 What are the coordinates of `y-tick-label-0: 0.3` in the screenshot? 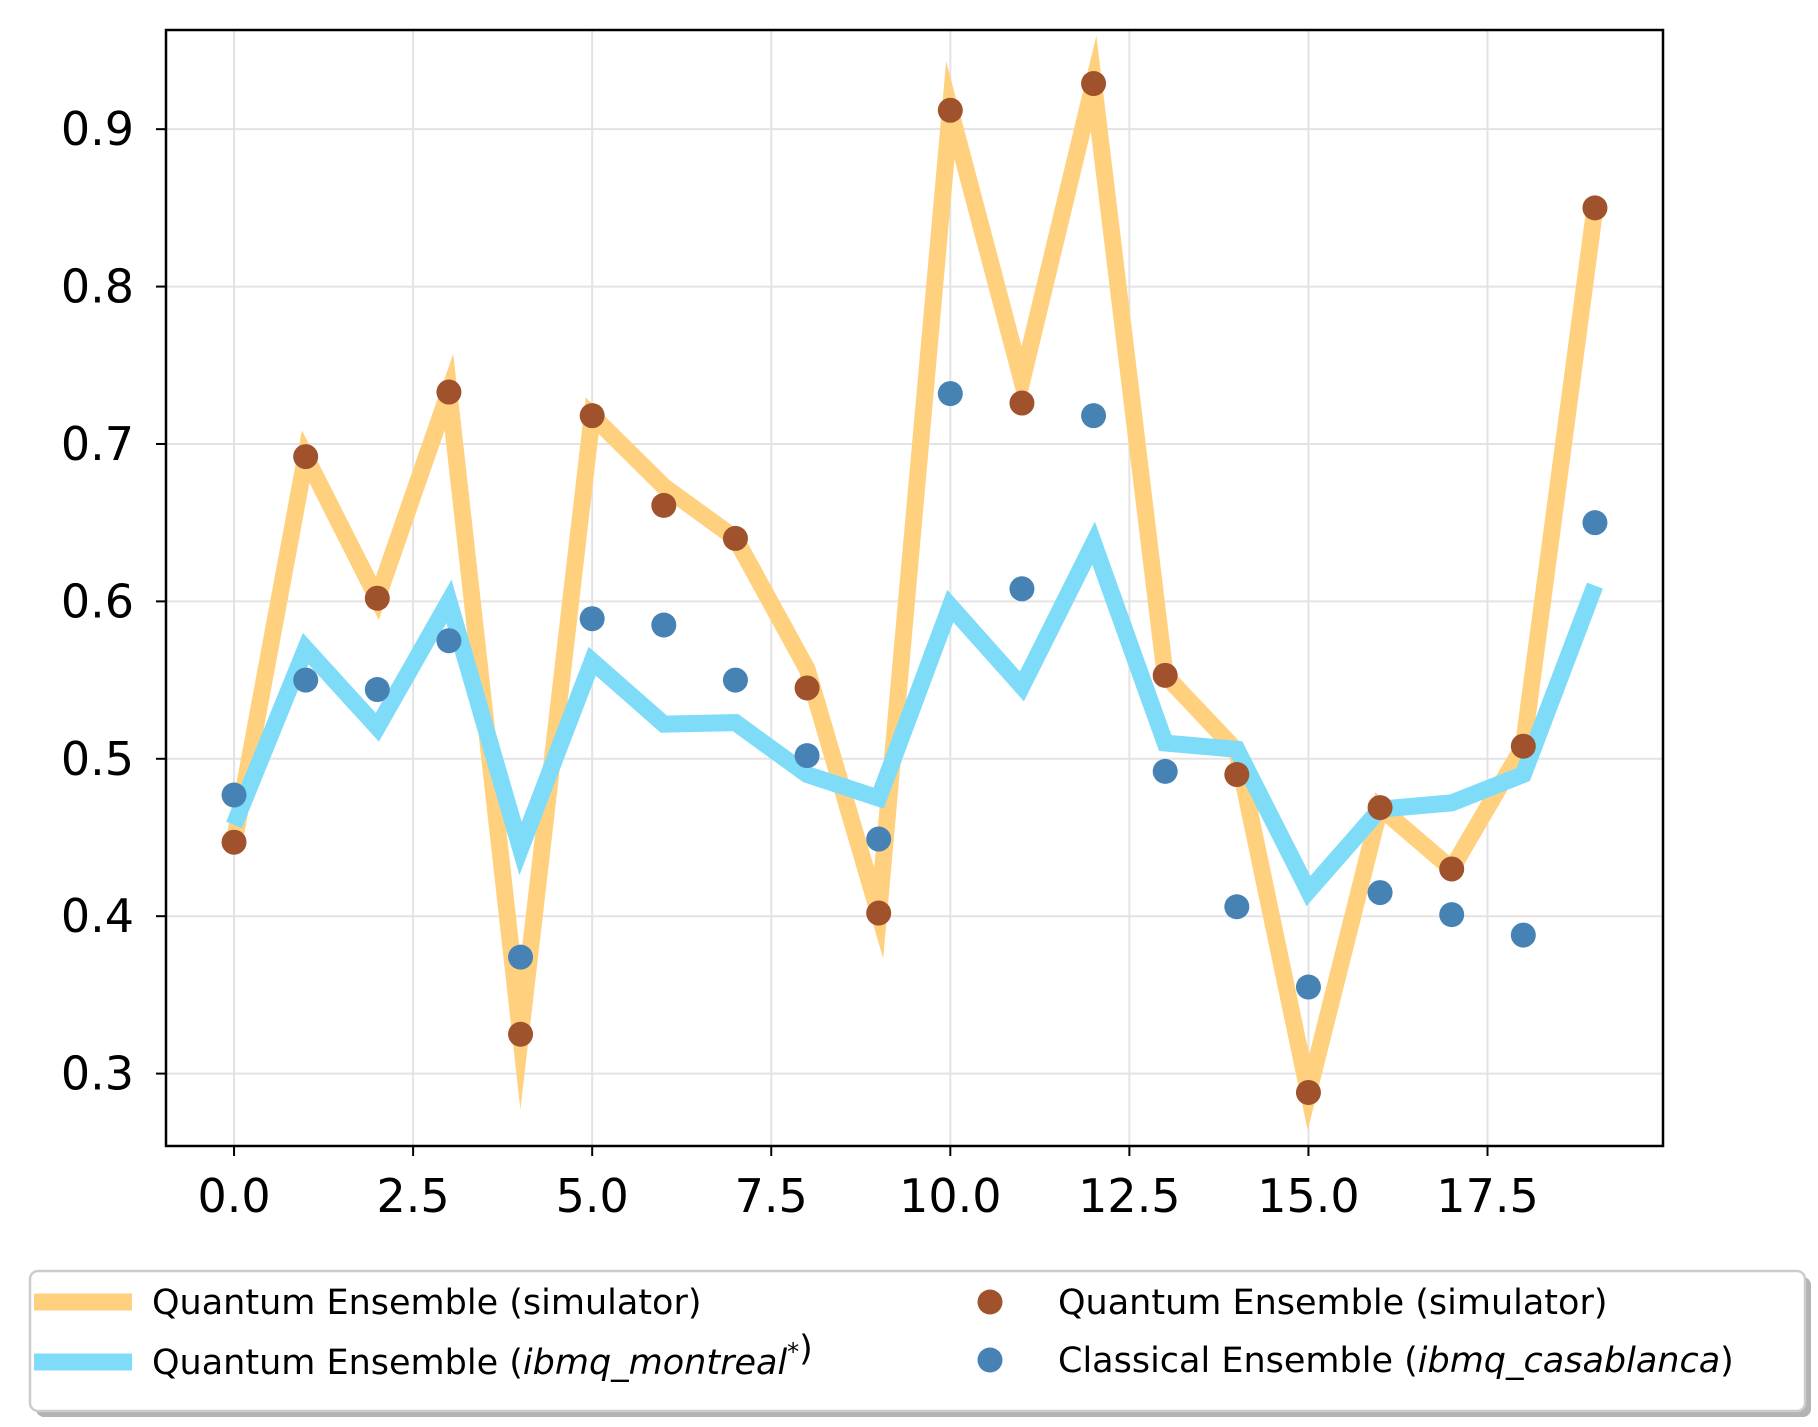 It's located at (97, 1074).